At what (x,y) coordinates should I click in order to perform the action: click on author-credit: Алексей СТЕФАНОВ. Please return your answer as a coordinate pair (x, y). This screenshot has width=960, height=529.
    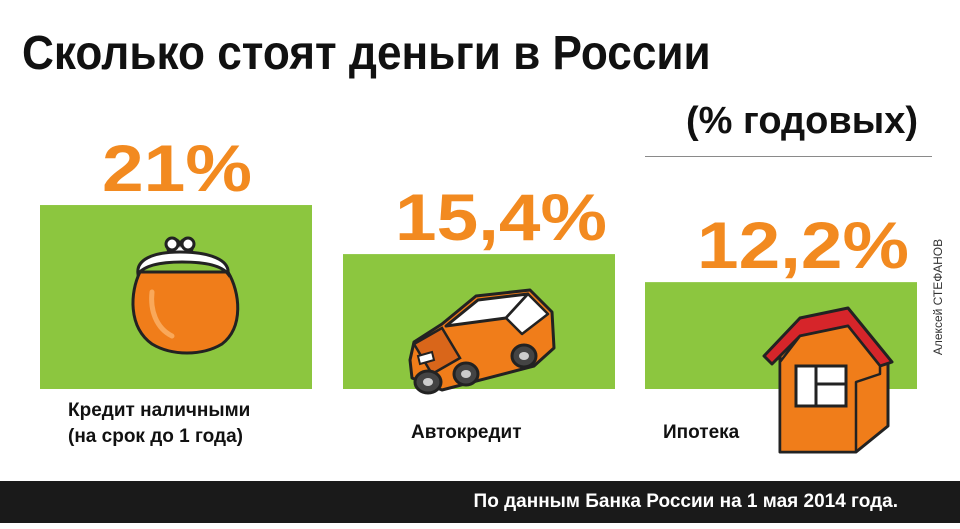
    Looking at the image, I should click on (938, 297).